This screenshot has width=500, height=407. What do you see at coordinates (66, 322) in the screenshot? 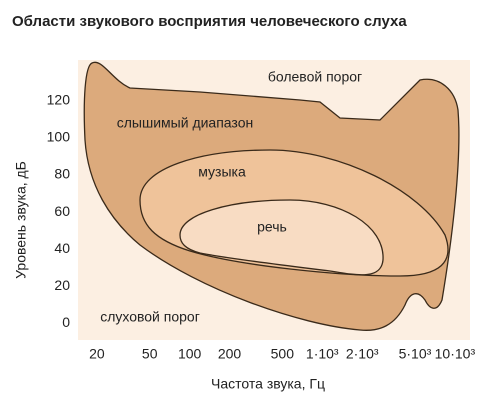
I see `y-tick-label: 0` at bounding box center [66, 322].